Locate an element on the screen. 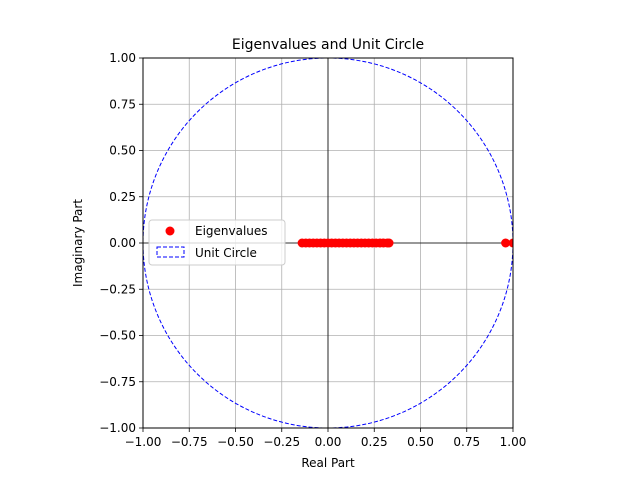 The width and height of the screenshot is (640, 480). legend: Eigenvalues Unit Circle is located at coordinates (217, 242).